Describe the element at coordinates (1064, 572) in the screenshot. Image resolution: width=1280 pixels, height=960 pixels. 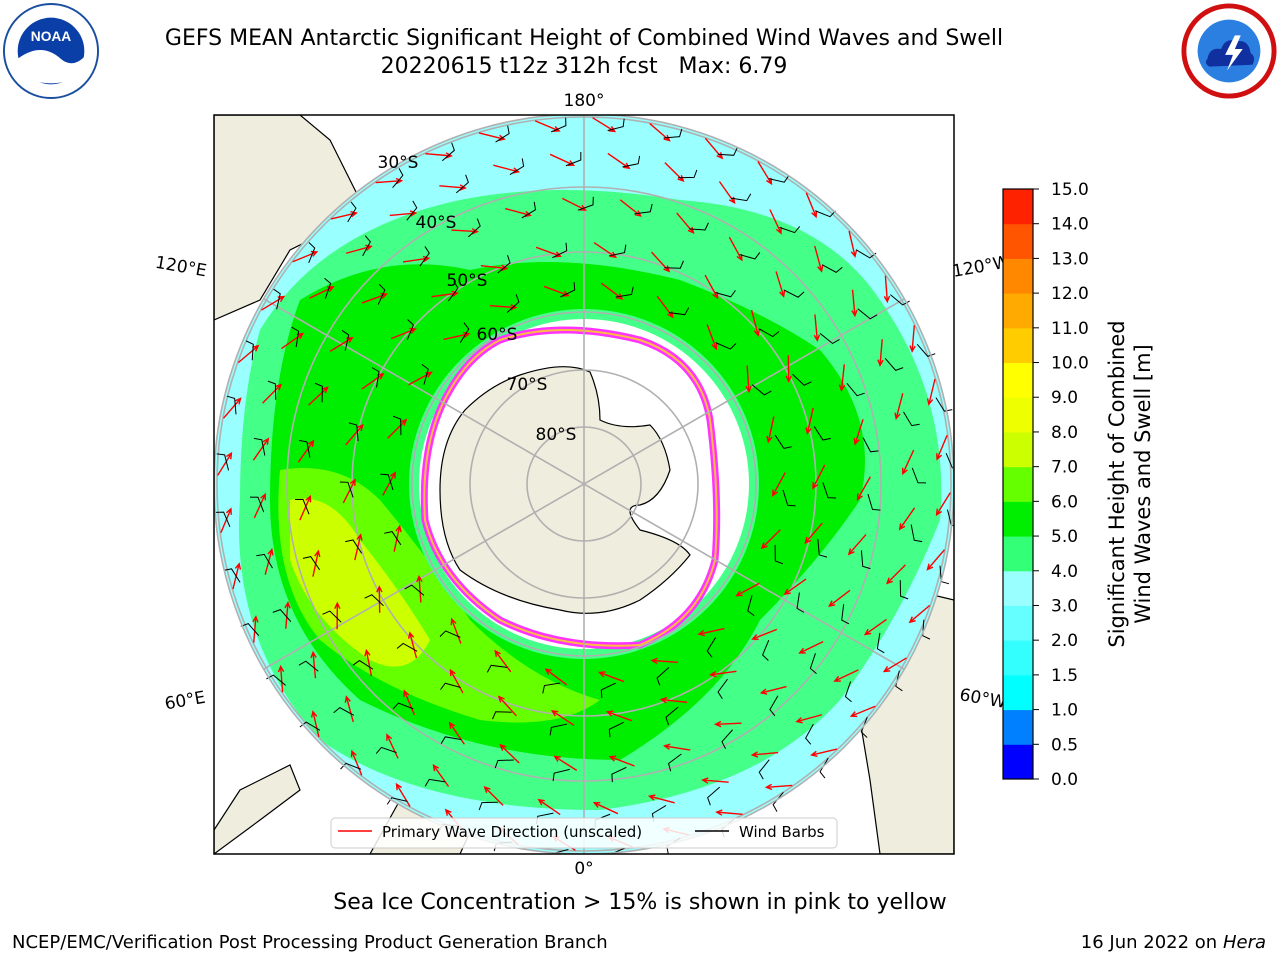
I see `colorbar-tick-label: 4.0` at that location.